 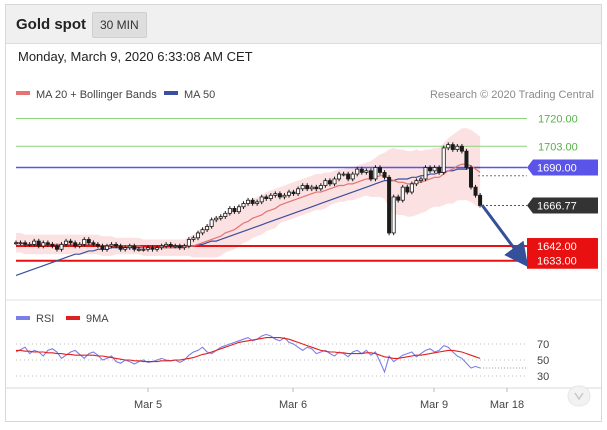 I want to click on rsi-line, so click(x=248, y=353).